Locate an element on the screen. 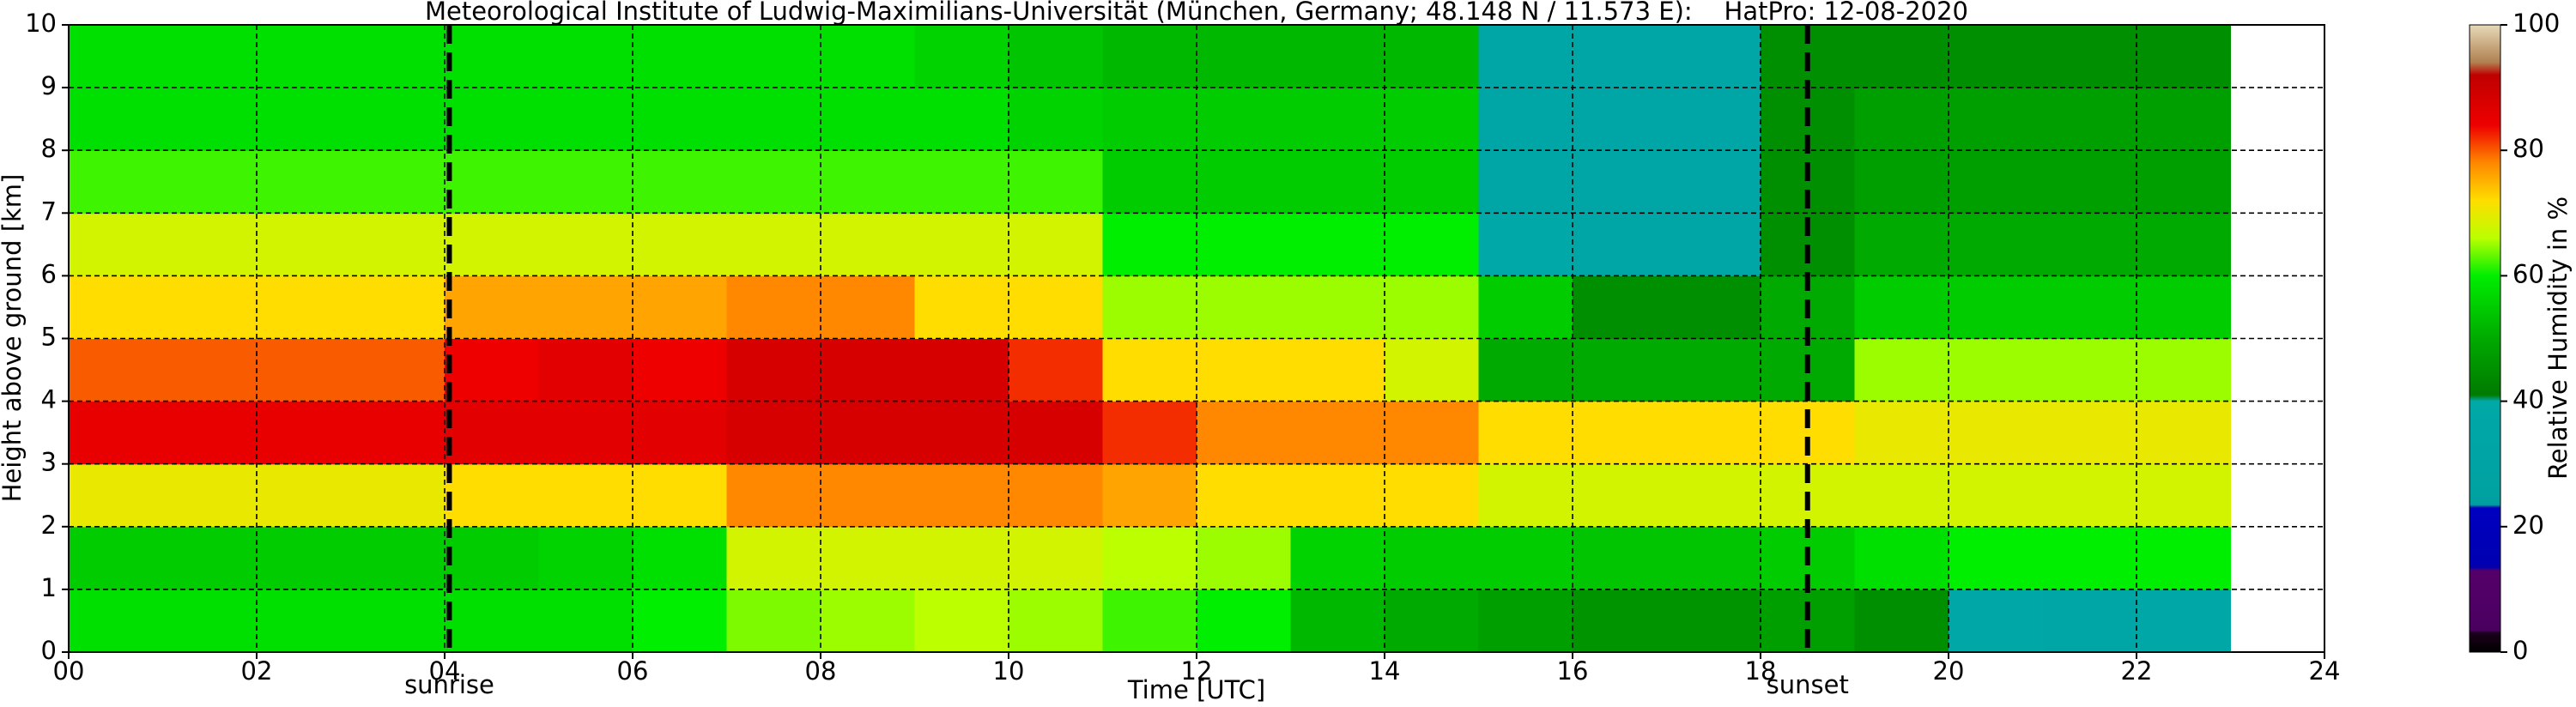  x-tick-label: 02 is located at coordinates (257, 671).